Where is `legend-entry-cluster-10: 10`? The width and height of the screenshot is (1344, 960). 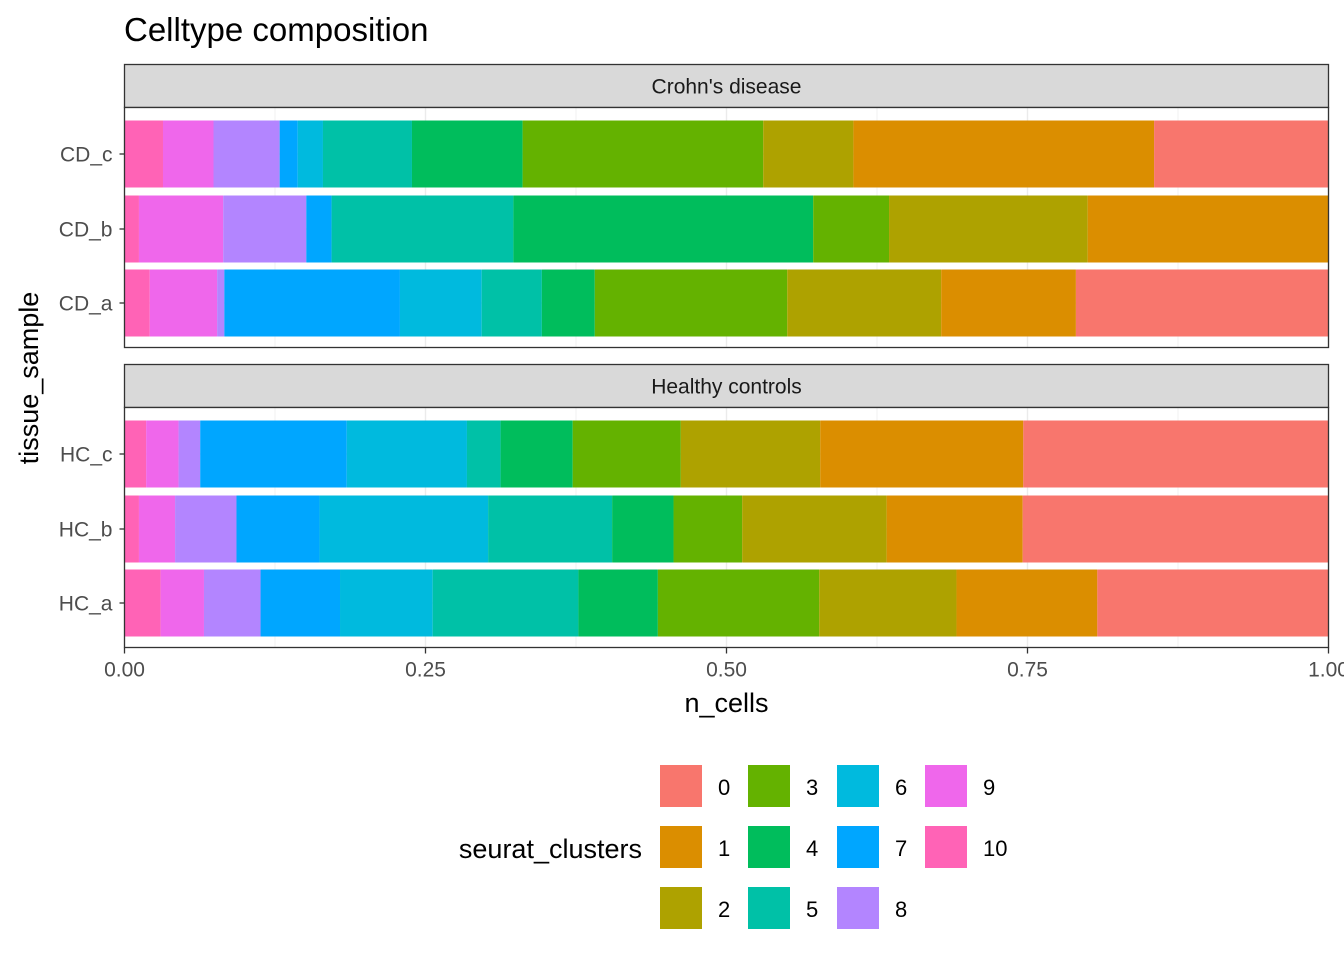 legend-entry-cluster-10: 10 is located at coordinates (966, 847).